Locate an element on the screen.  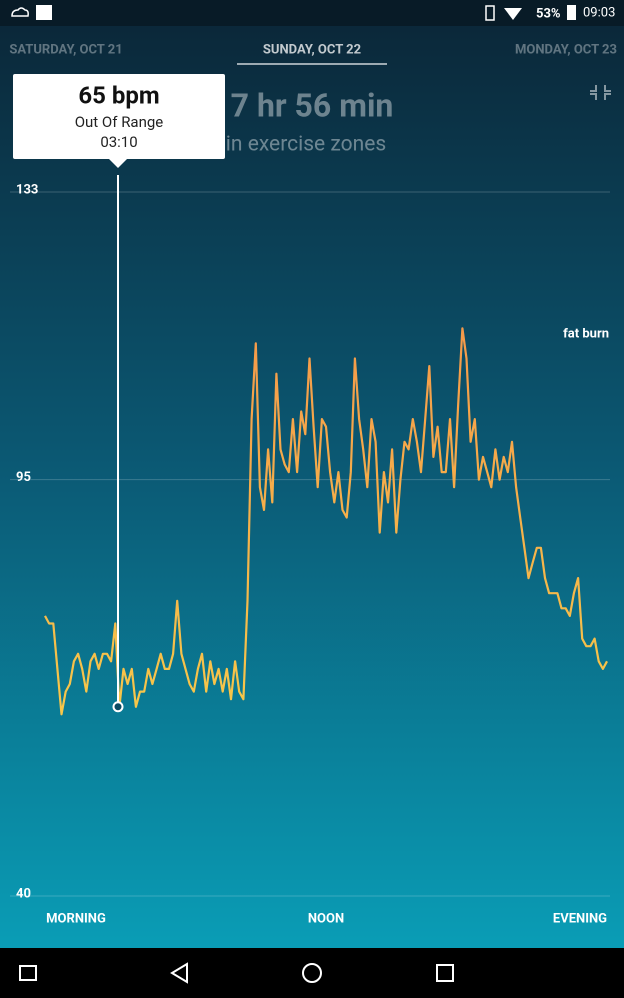
zone-label: fat burn is located at coordinates (586, 333).